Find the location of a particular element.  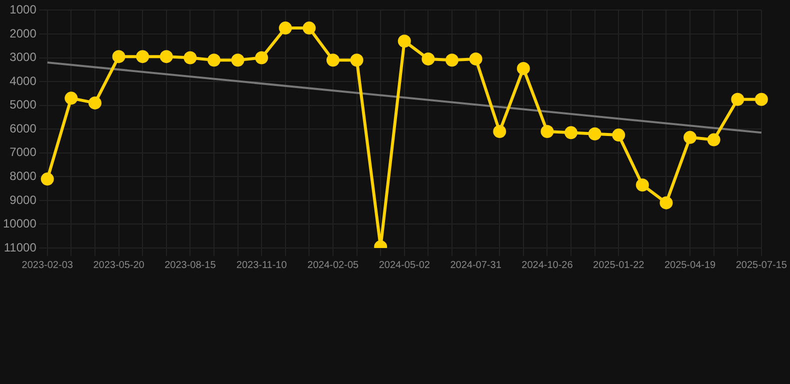

x-tick-label: 2024-10-26 is located at coordinates (548, 265).